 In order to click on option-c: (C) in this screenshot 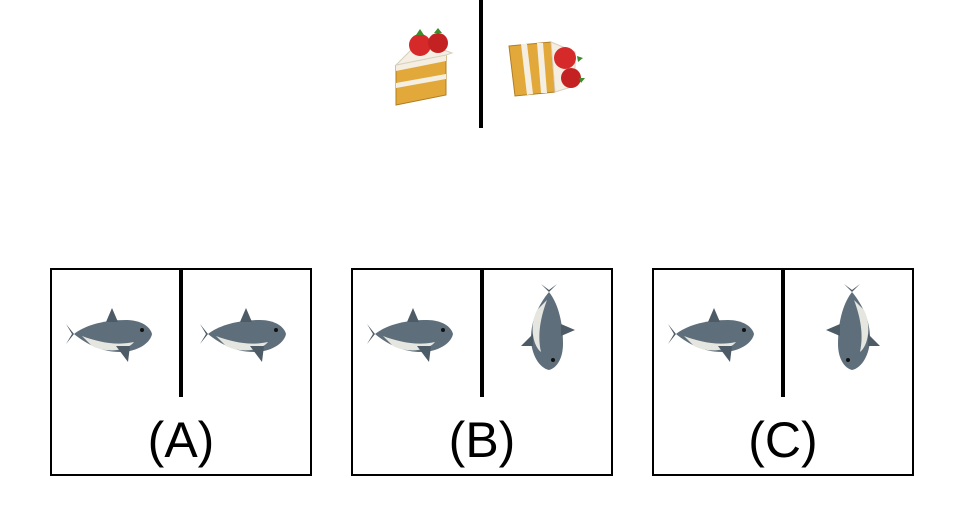, I will do `click(783, 372)`.